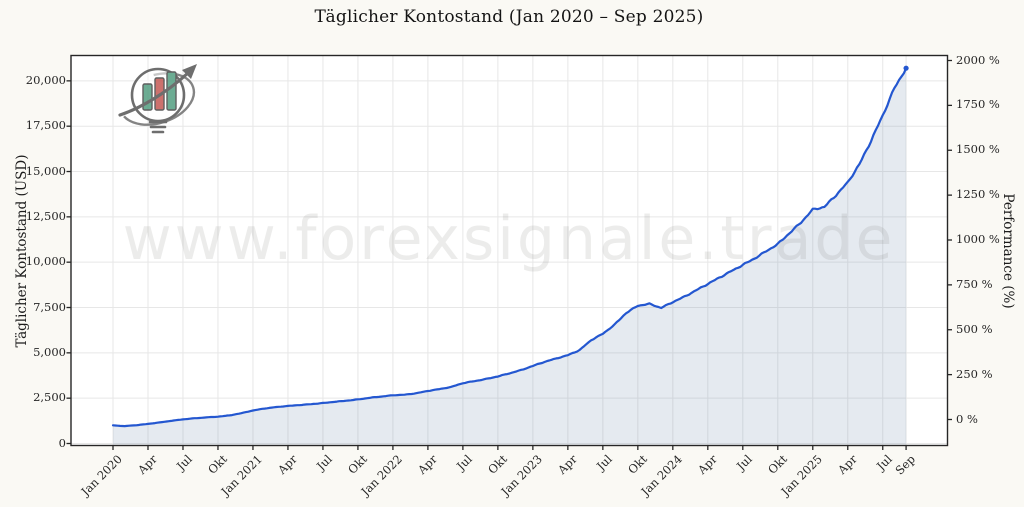 The width and height of the screenshot is (1024, 507). I want to click on y-tick-label-right: 1250 %, so click(978, 194).